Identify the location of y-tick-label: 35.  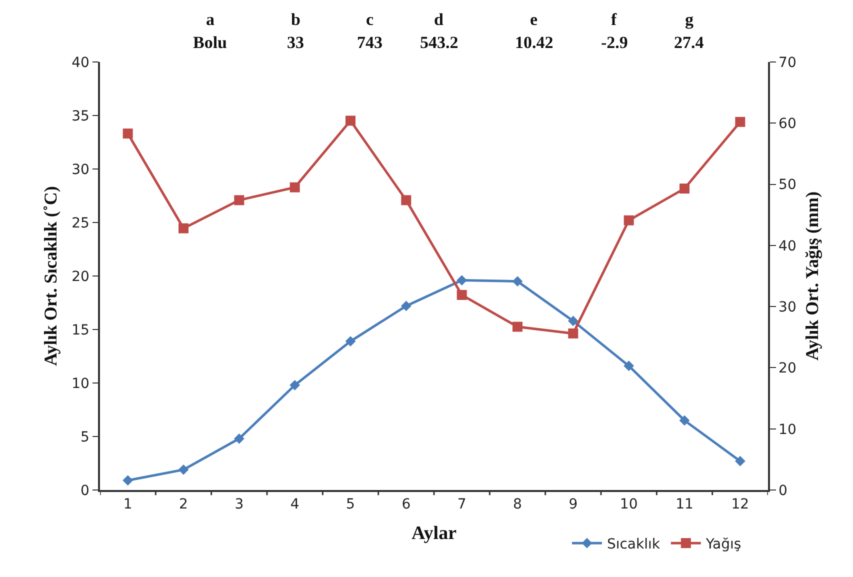
(81, 116).